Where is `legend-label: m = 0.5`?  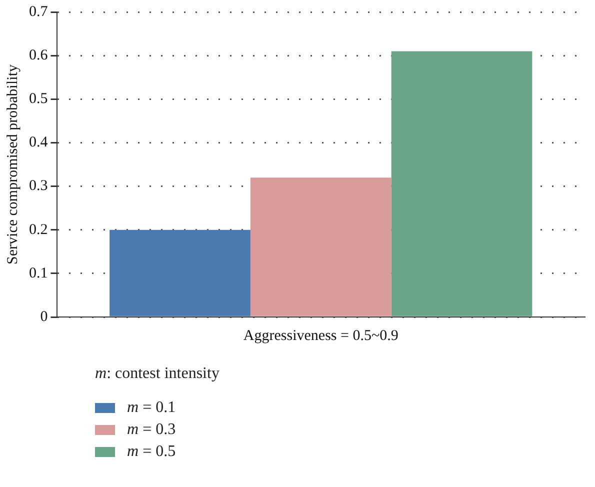
legend-label: m = 0.5 is located at coordinates (151, 452).